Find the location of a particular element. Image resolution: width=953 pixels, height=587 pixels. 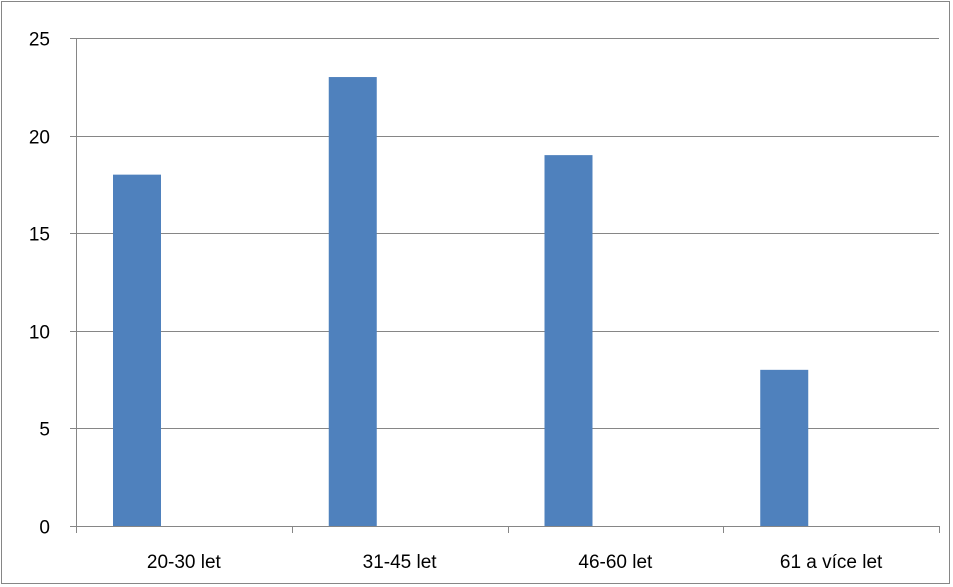

x-tick-label-3: 46-60 let is located at coordinates (615, 562).